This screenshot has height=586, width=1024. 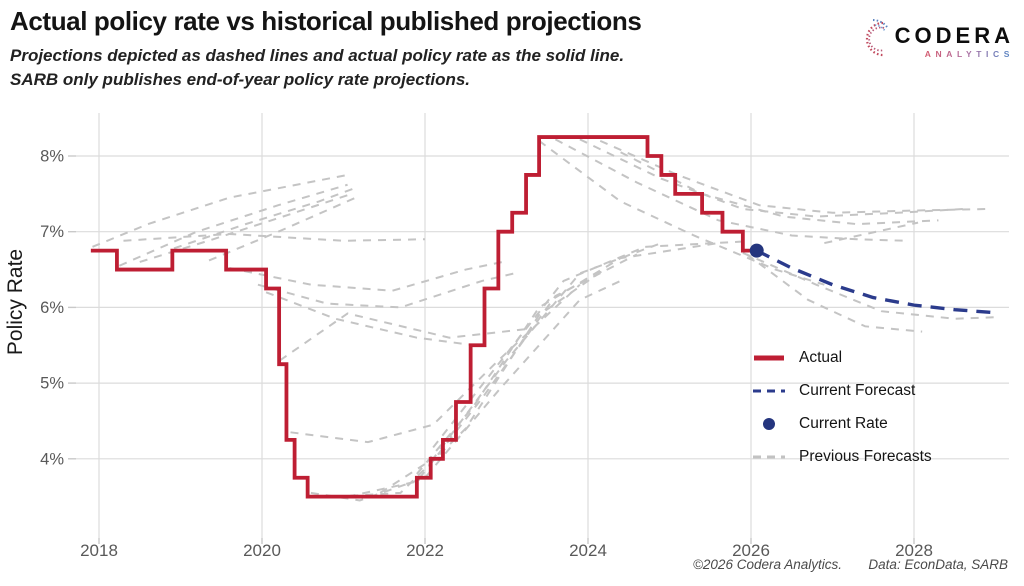 What do you see at coordinates (52, 232) in the screenshot?
I see `y-tick-label: 7%` at bounding box center [52, 232].